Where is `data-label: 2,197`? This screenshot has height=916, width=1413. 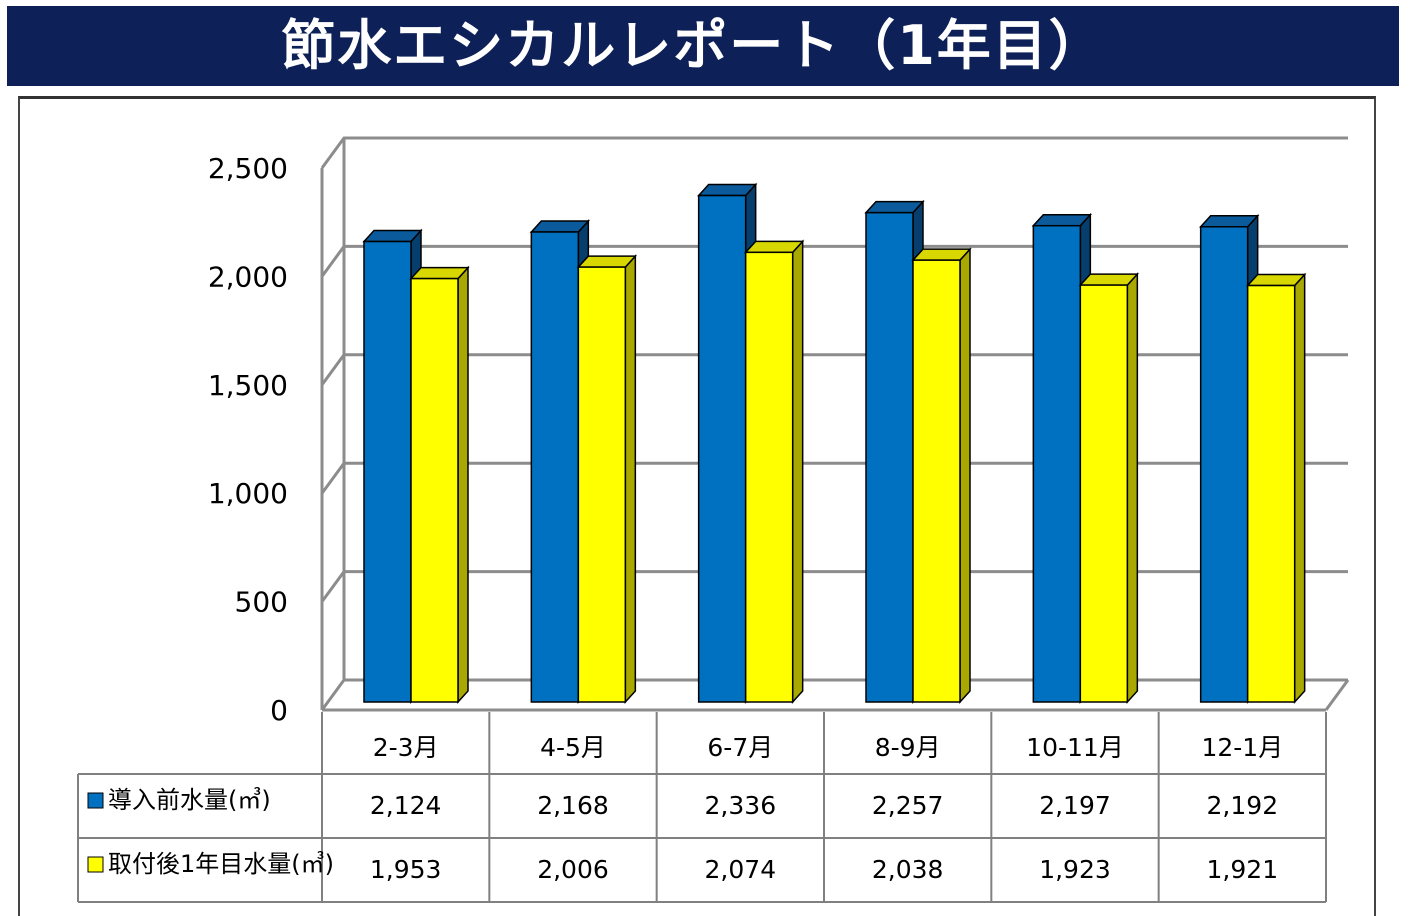 data-label: 2,197 is located at coordinates (1075, 805).